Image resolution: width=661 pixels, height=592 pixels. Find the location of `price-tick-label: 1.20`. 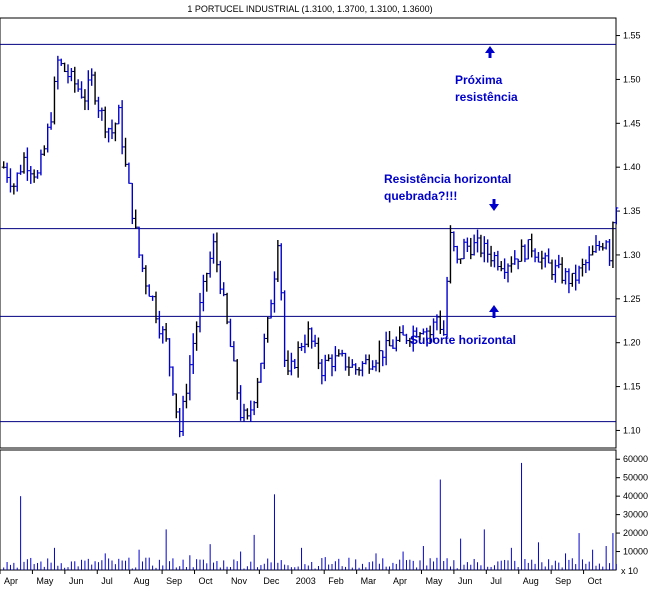

price-tick-label: 1.20 is located at coordinates (632, 343).